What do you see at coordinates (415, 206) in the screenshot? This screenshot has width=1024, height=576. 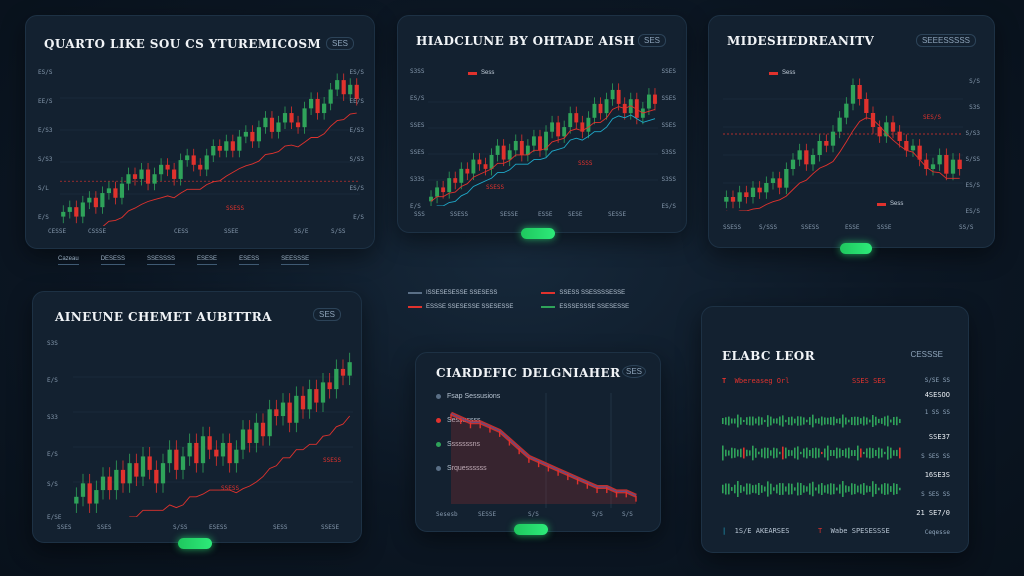 I see `y-tick: E/S` at bounding box center [415, 206].